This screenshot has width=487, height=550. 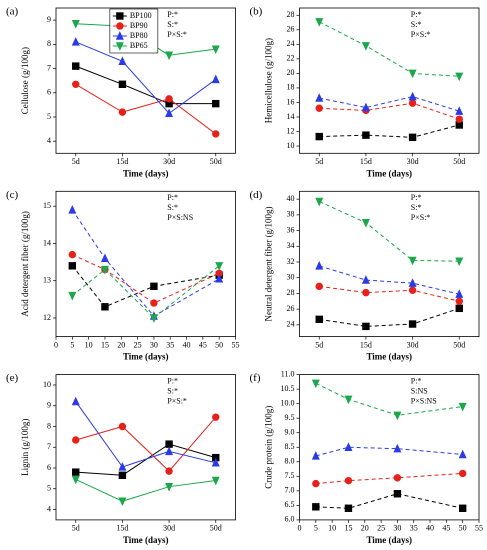 I want to click on x-tick-label: 25, so click(x=138, y=344).